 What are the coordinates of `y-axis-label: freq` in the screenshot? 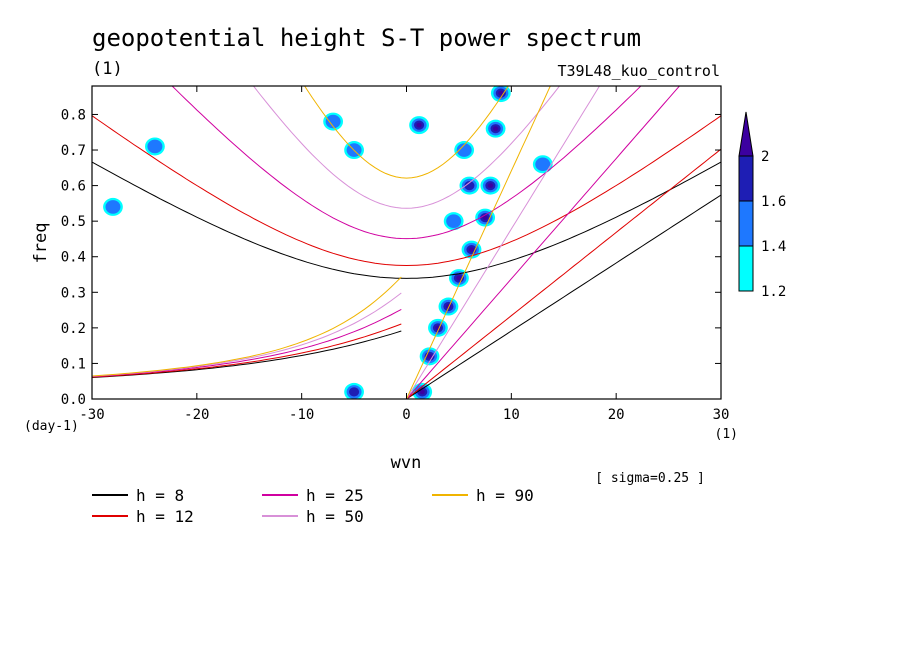 It's located at (41, 243).